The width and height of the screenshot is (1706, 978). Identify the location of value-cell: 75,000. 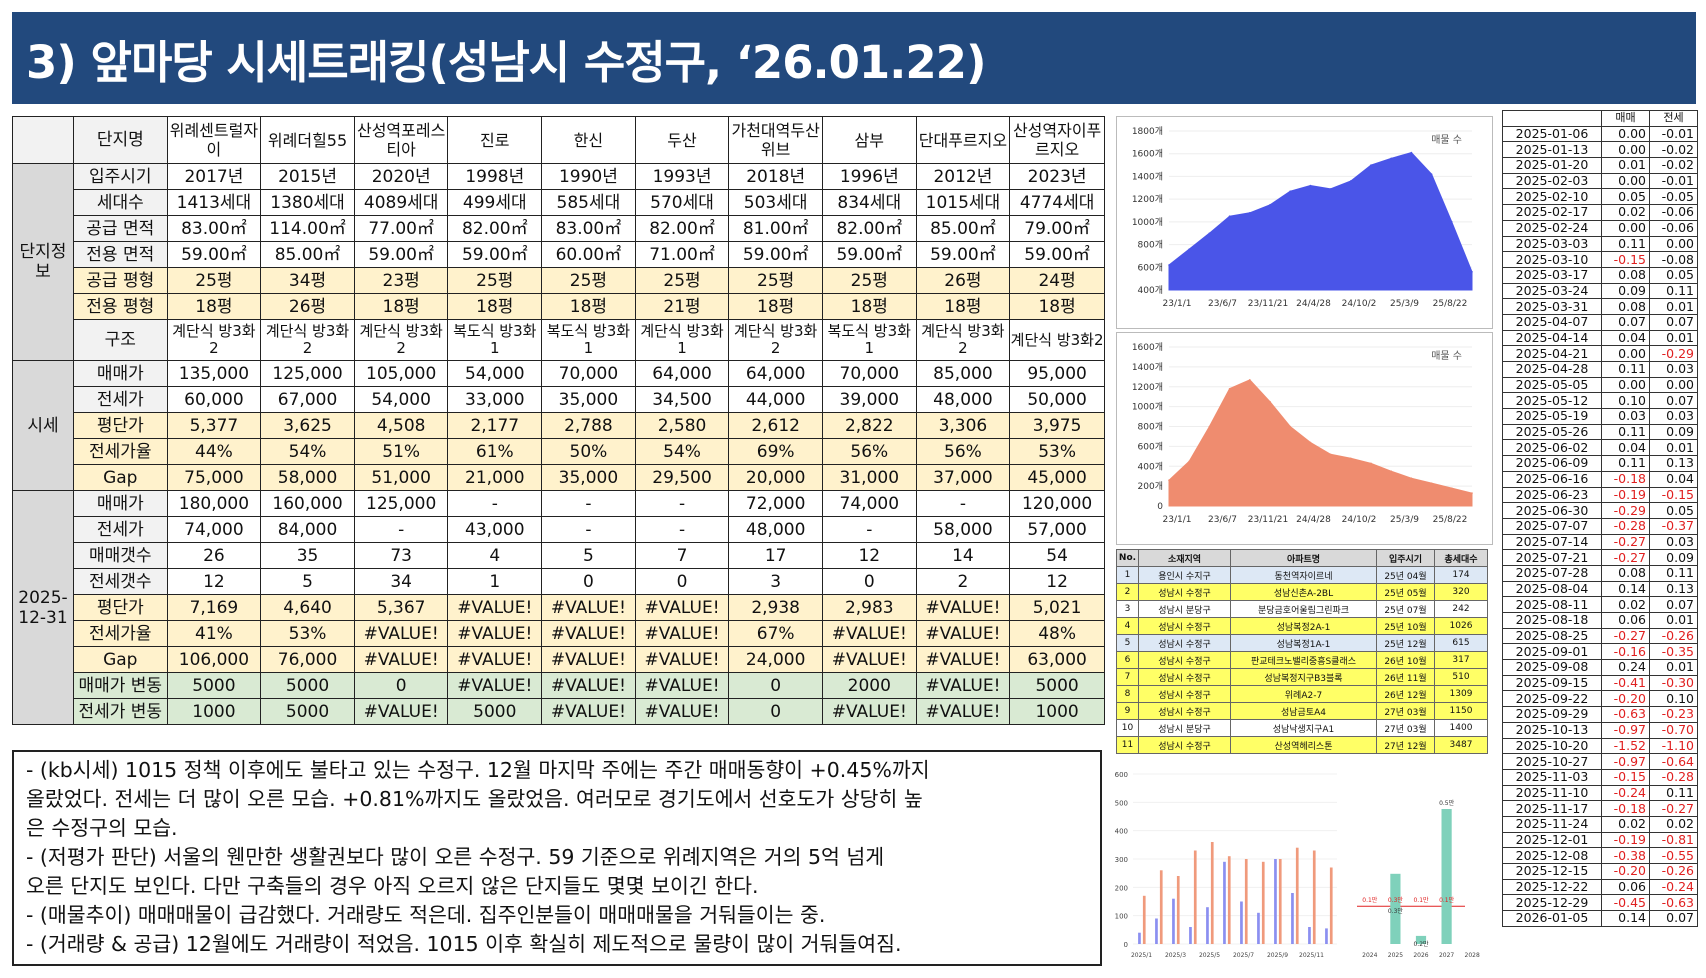
(214, 477).